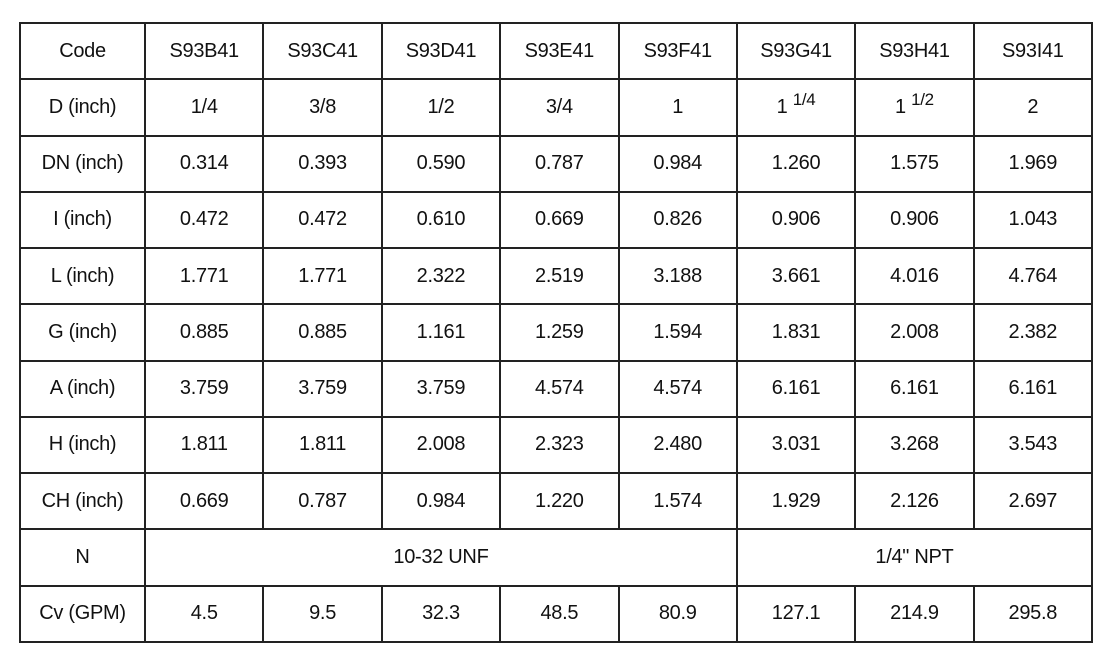 The width and height of the screenshot is (1110, 662). I want to click on value-cell: 3.031, so click(796, 445).